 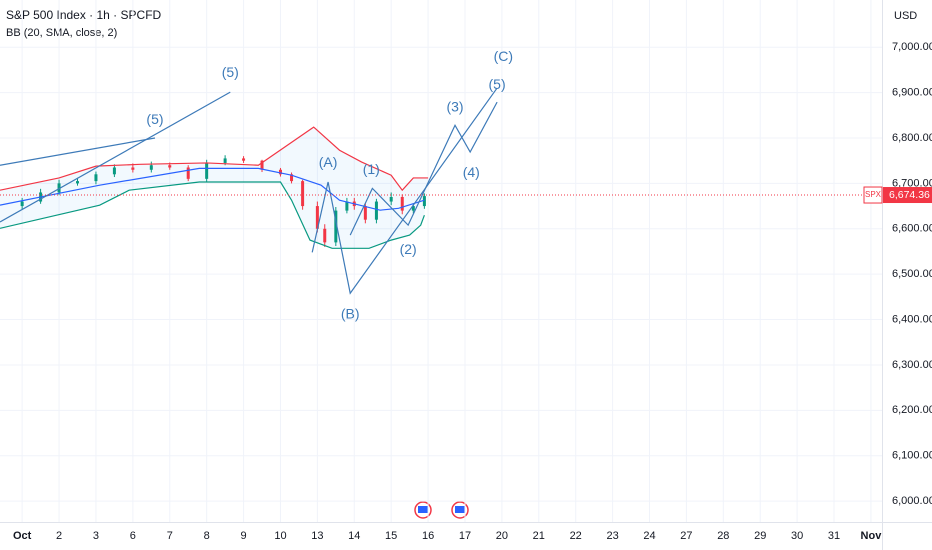 What do you see at coordinates (723, 536) in the screenshot?
I see `x-tick-label: 28` at bounding box center [723, 536].